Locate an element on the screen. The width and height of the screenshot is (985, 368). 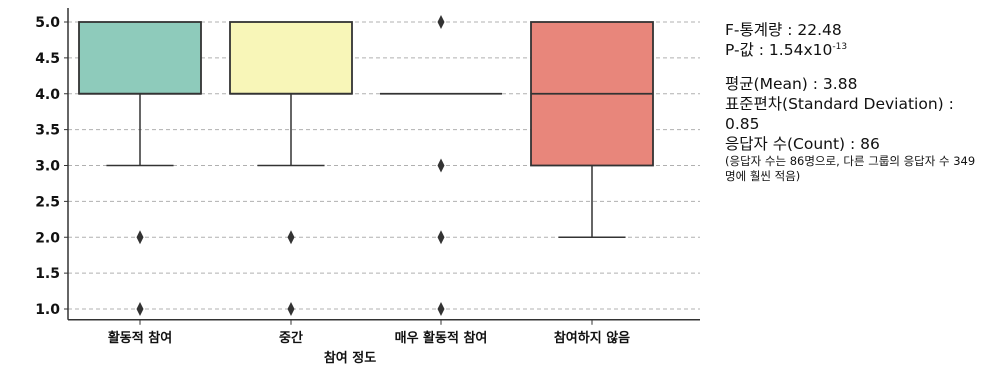
x-tick-label: 참여하지 않음 is located at coordinates (592, 338).